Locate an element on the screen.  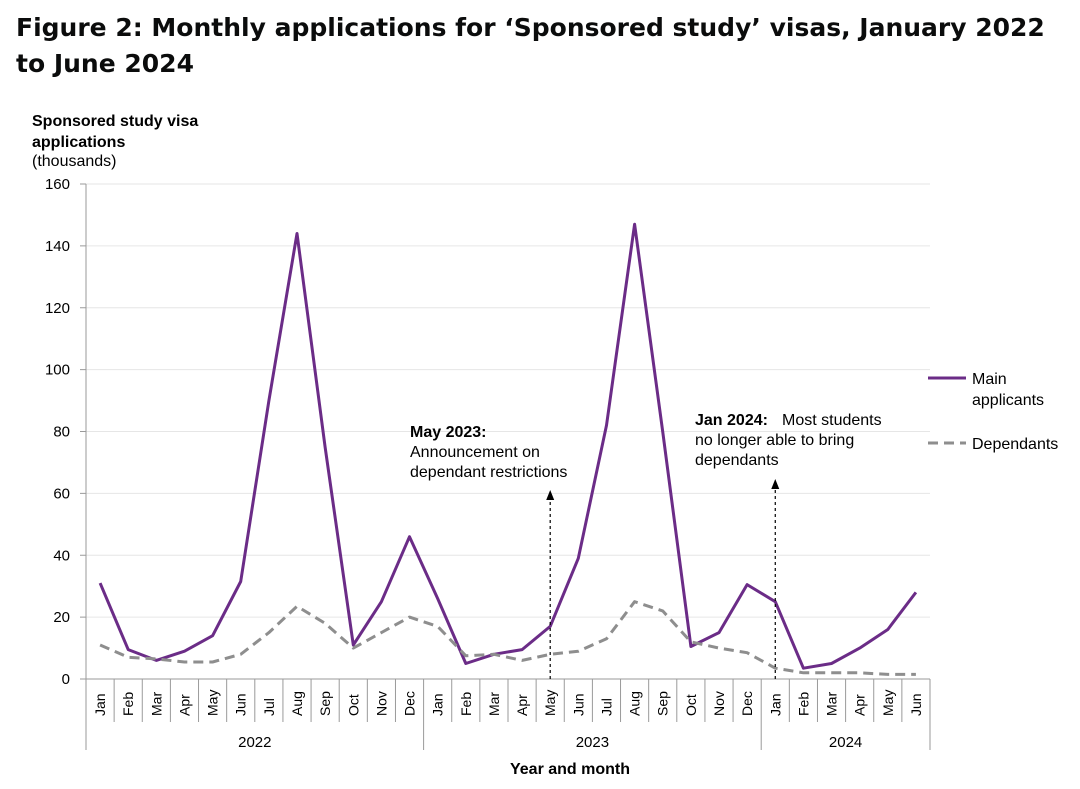
y-tick-labels: 0 20 40 60 80 100 120 140 160 is located at coordinates (57, 432).